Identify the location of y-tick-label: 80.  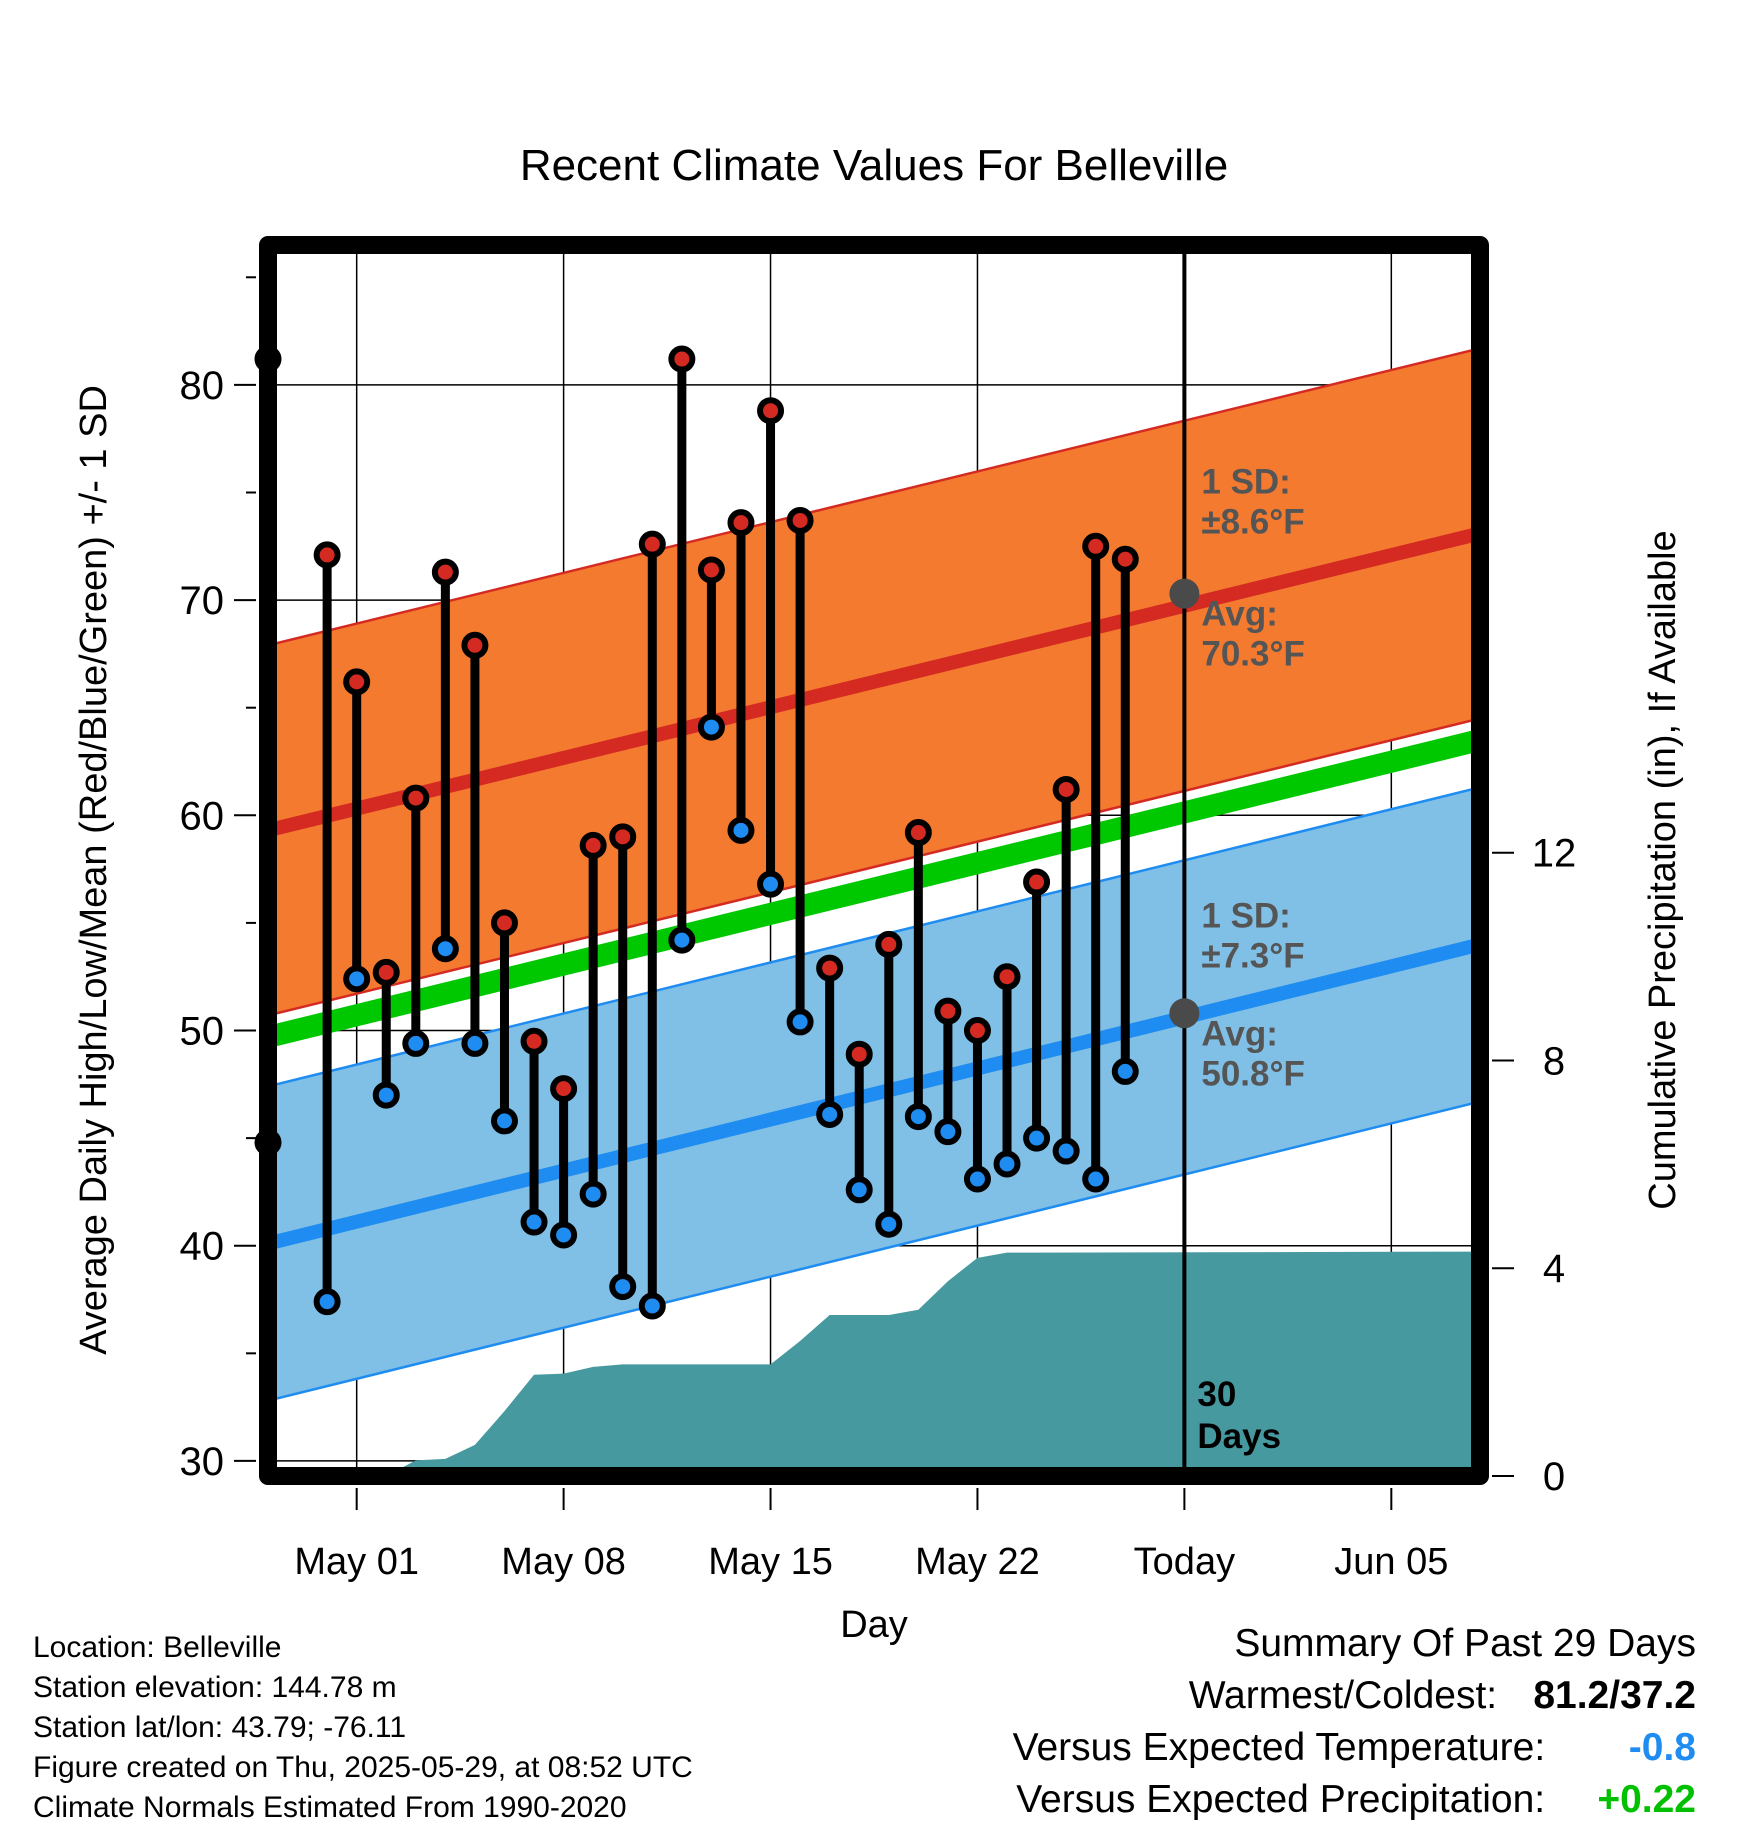
(202, 386).